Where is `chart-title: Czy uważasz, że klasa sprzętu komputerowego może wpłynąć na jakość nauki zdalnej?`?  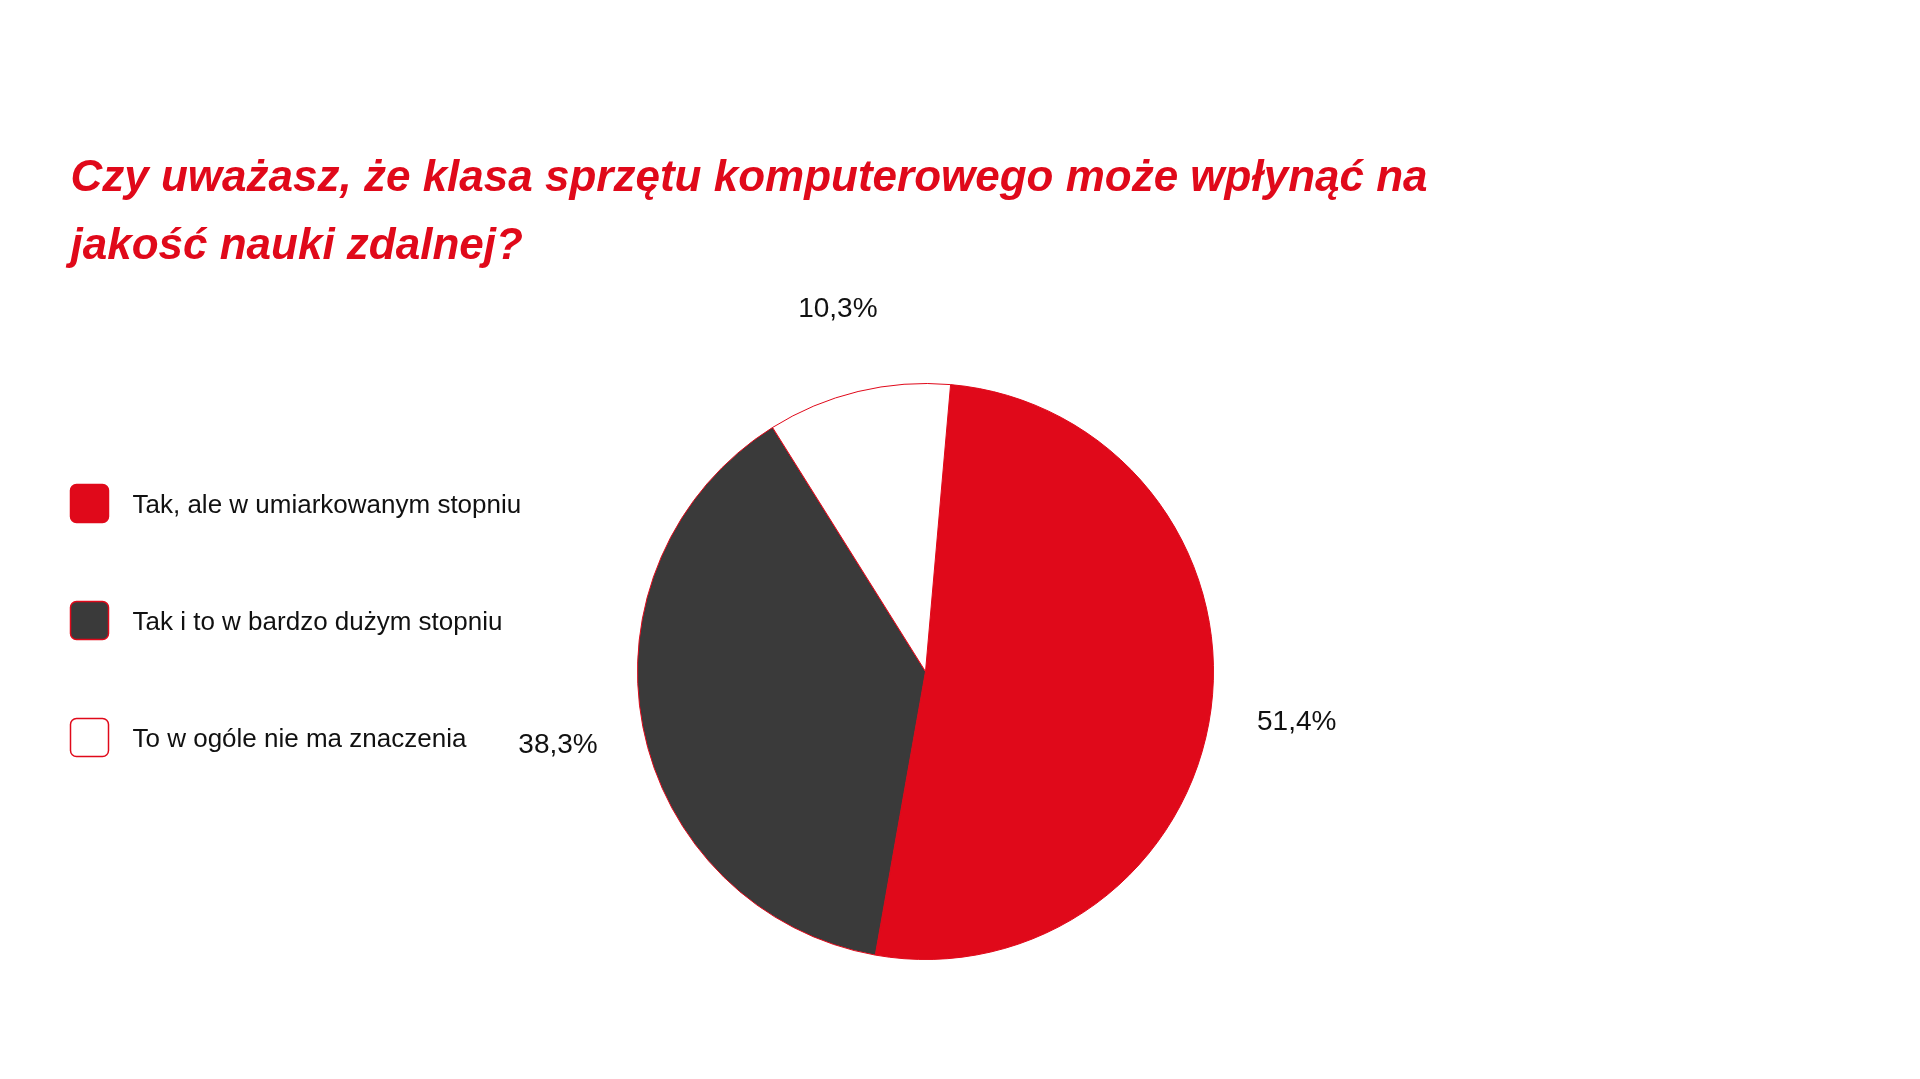 chart-title: Czy uważasz, że klasa sprzętu komputerowego może wpłynąć na jakość nauki zdalnej? is located at coordinates (746, 209).